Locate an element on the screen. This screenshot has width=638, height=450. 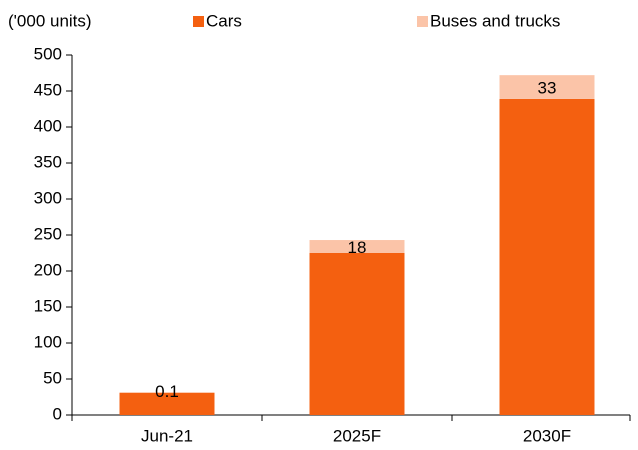
x-tick-label: Jun-21 is located at coordinates (167, 435).